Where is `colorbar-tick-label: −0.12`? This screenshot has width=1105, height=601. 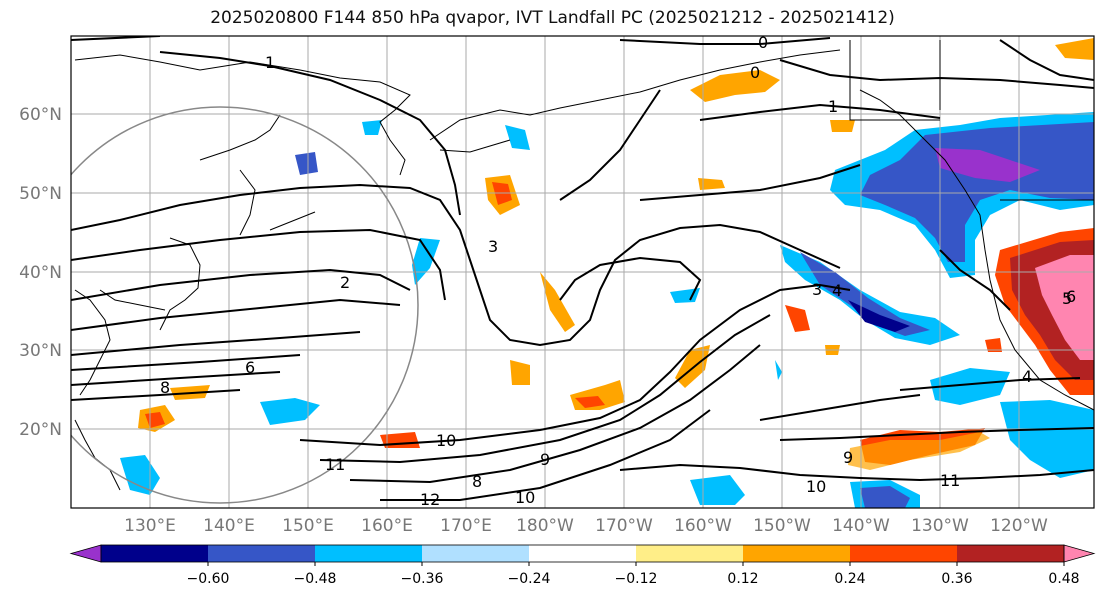 colorbar-tick-label: −0.12 is located at coordinates (636, 579).